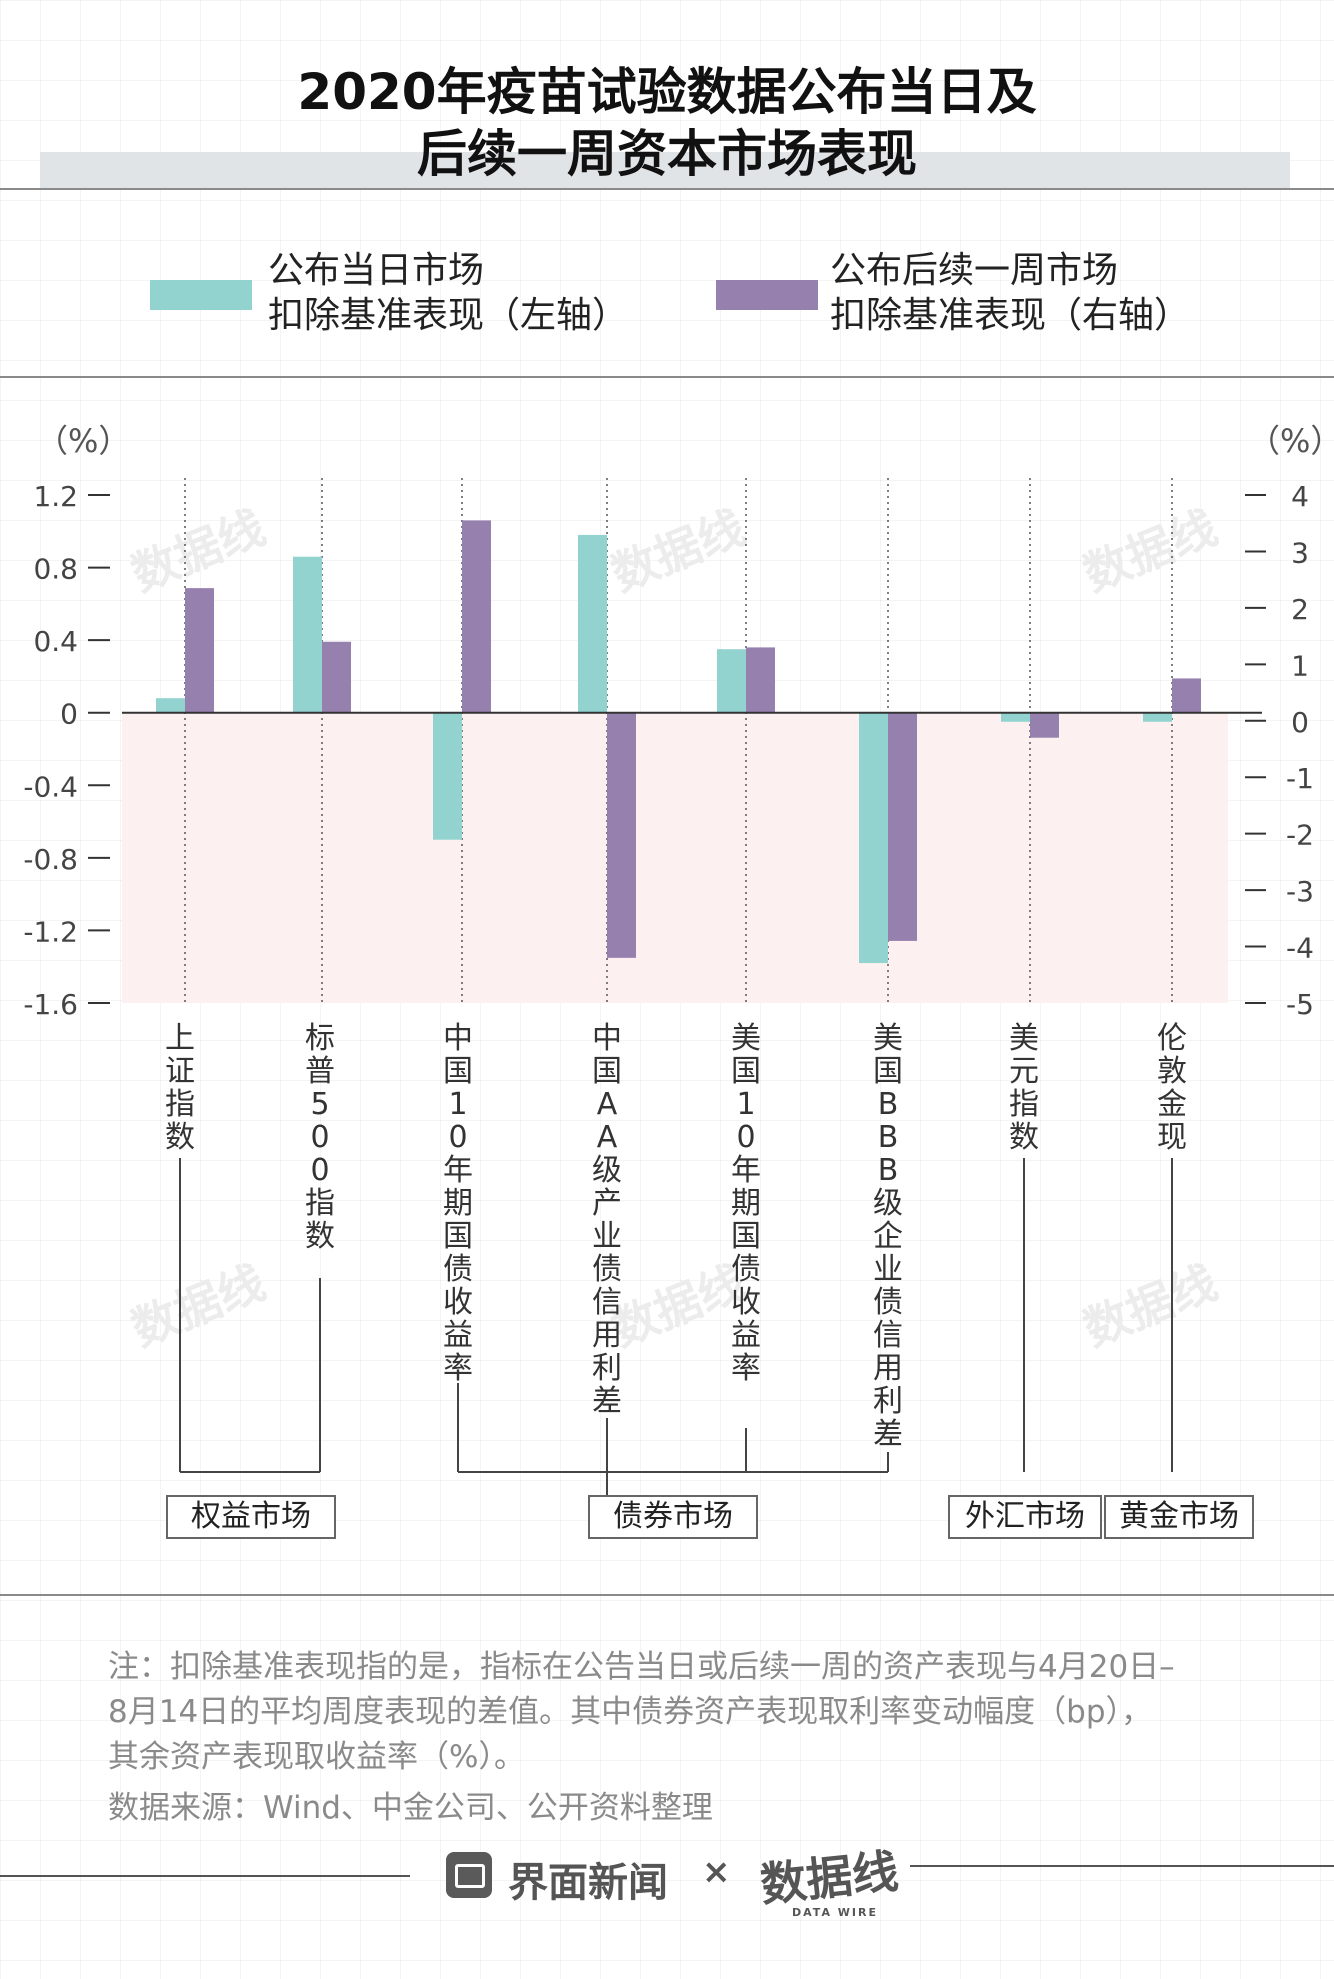  What do you see at coordinates (607, 1203) in the screenshot?
I see `category-label-char: 产` at bounding box center [607, 1203].